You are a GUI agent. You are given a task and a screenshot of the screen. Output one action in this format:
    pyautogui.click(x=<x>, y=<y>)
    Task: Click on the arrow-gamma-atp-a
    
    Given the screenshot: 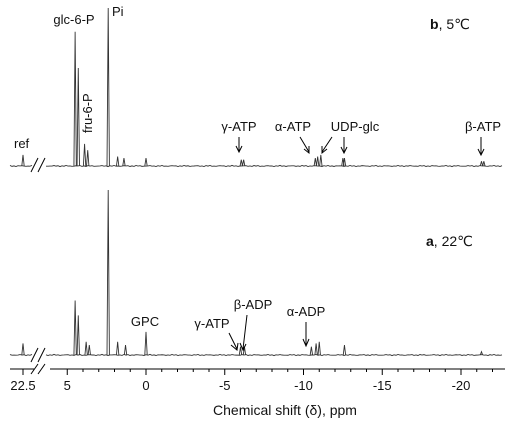 What is the action you would take?
    pyautogui.click(x=233, y=341)
    